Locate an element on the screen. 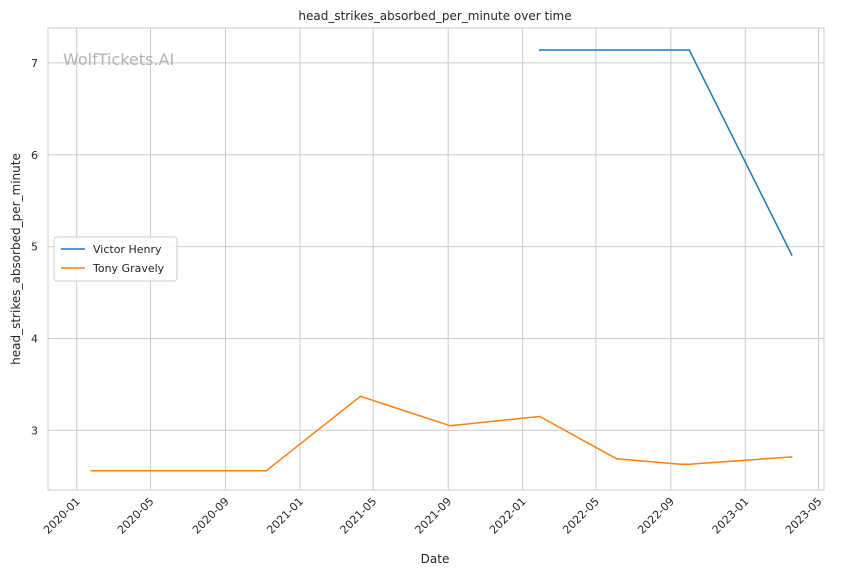  legend-label-tony-gravely: Tony Gravely is located at coordinates (128, 268).